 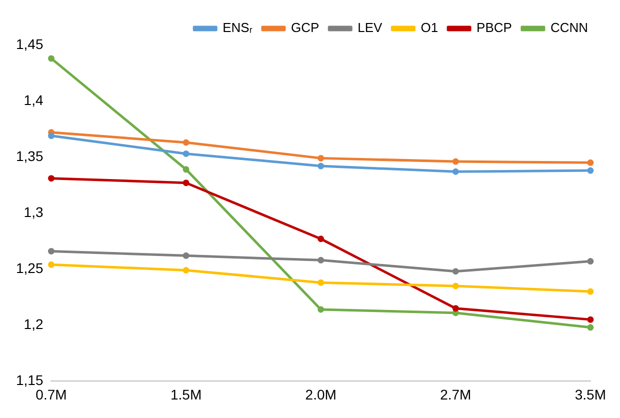 What do you see at coordinates (30, 380) in the screenshot?
I see `y-tick-label: 1,15` at bounding box center [30, 380].